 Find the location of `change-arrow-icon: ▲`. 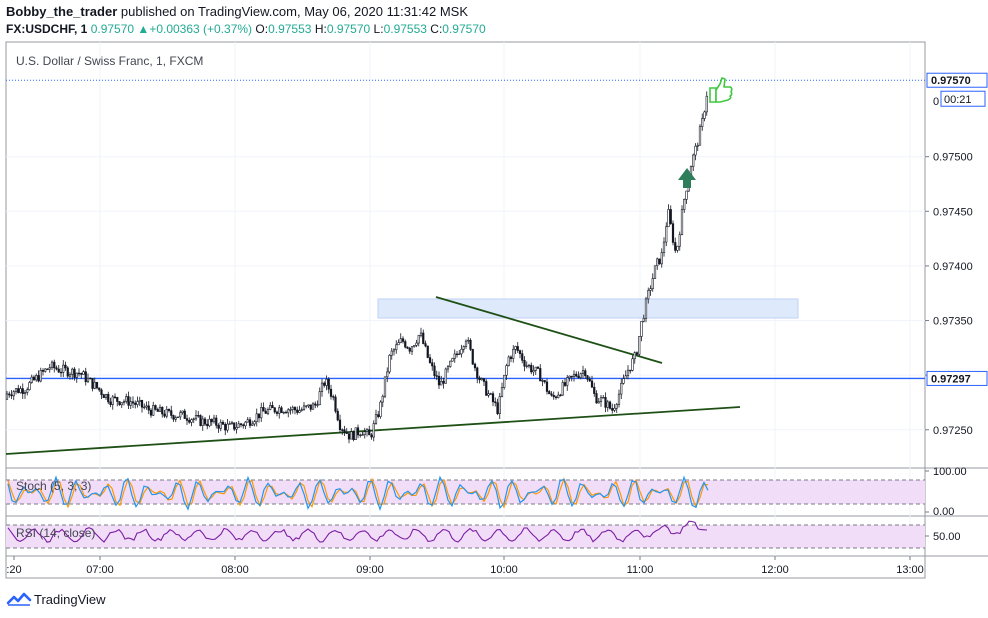

change-arrow-icon: ▲ is located at coordinates (143, 29).